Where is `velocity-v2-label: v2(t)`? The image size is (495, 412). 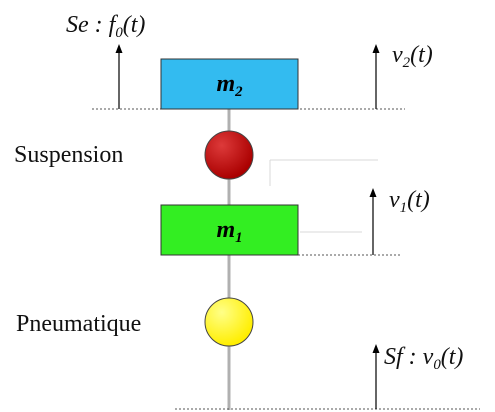 velocity-v2-label: v2(t) is located at coordinates (412, 57).